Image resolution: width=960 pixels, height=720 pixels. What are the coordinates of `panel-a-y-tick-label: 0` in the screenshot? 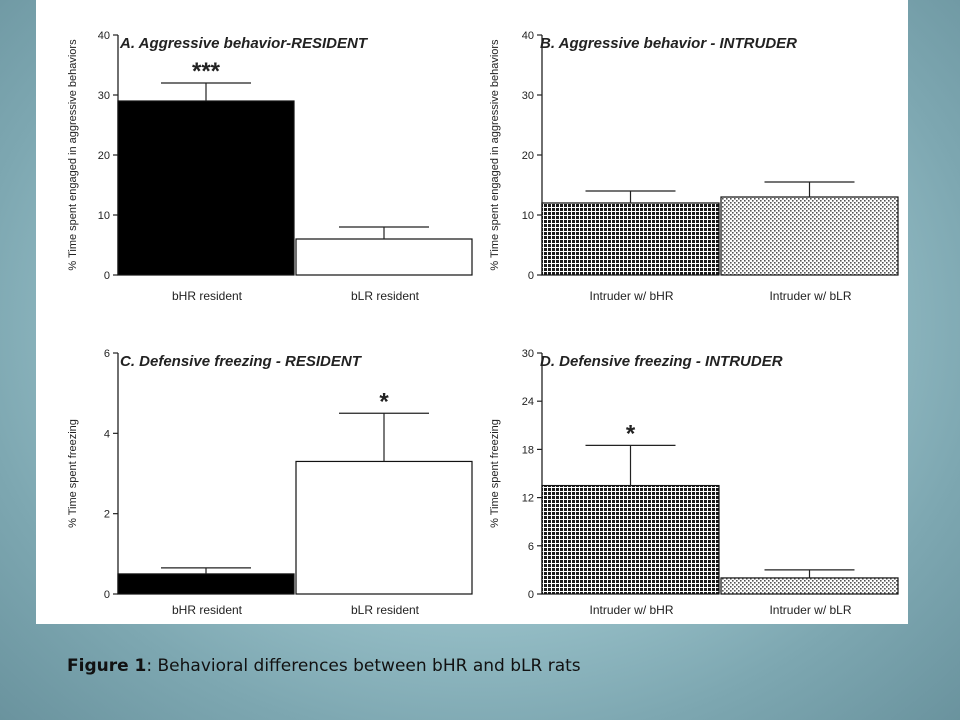 It's located at (107, 276).